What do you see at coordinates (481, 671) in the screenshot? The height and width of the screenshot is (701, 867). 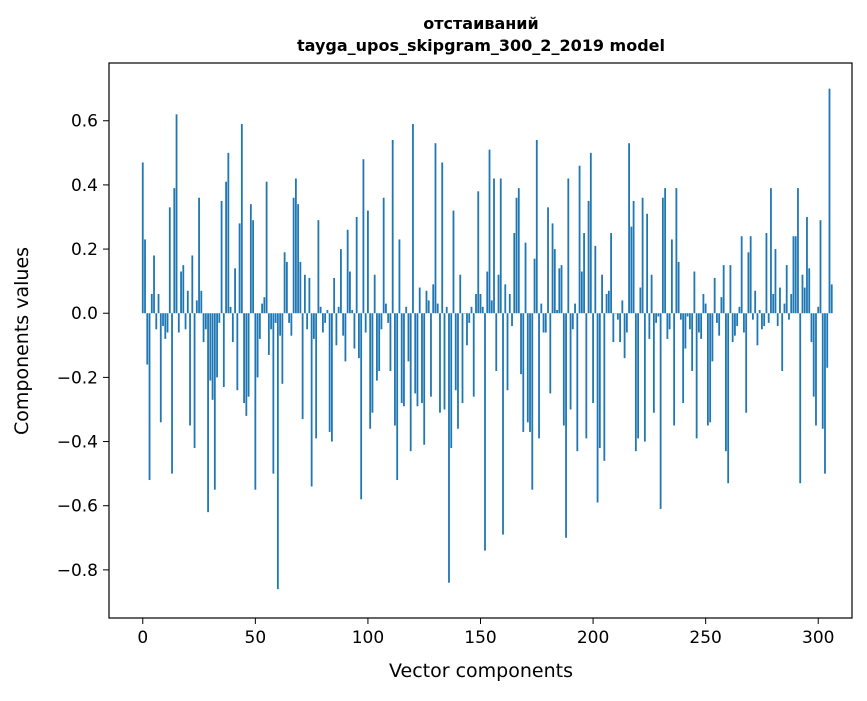 I see `x-axis-label: Vector components` at bounding box center [481, 671].